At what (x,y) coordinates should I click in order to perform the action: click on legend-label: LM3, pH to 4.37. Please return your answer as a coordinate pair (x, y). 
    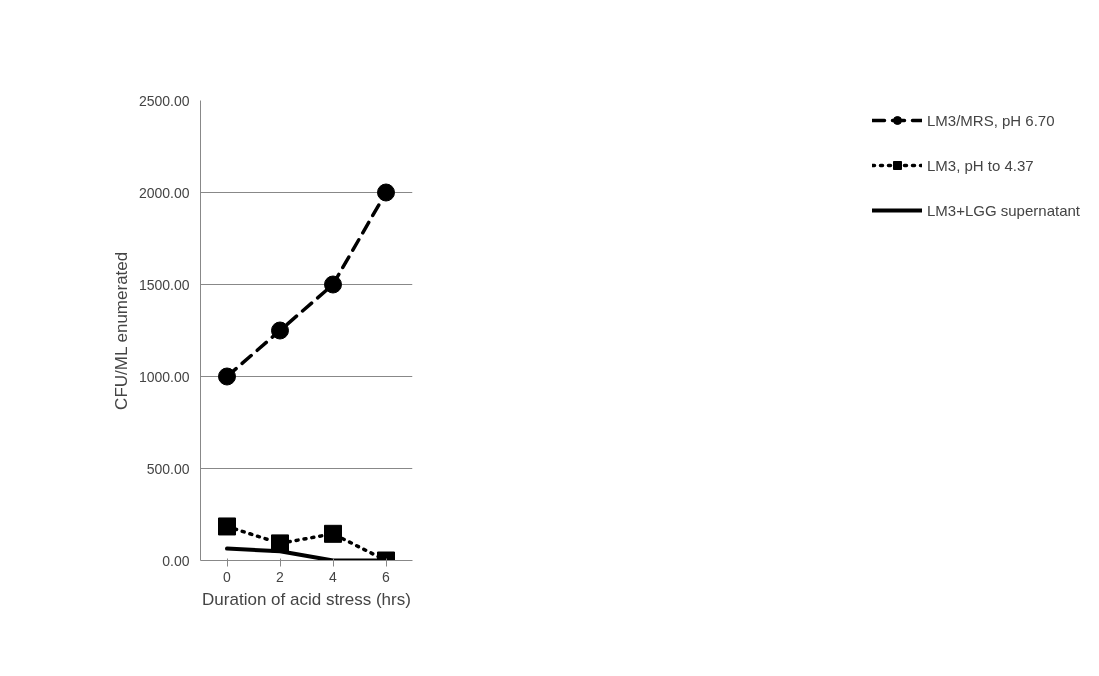
    Looking at the image, I should click on (980, 165).